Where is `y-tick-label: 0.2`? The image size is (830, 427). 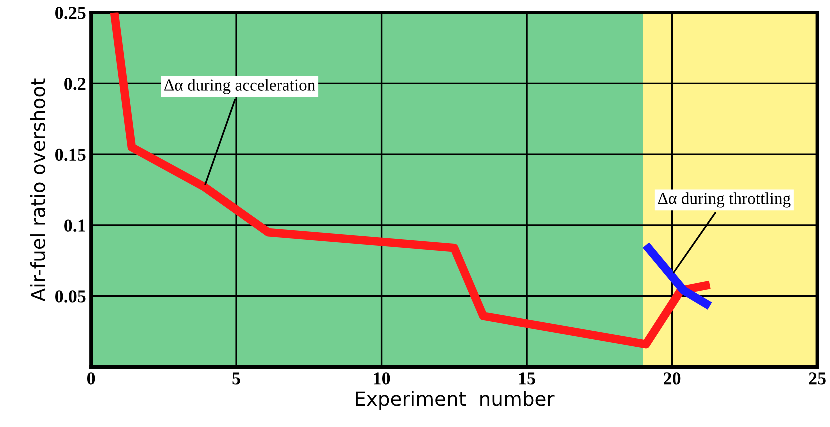 y-tick-label: 0.2 is located at coordinates (75, 84).